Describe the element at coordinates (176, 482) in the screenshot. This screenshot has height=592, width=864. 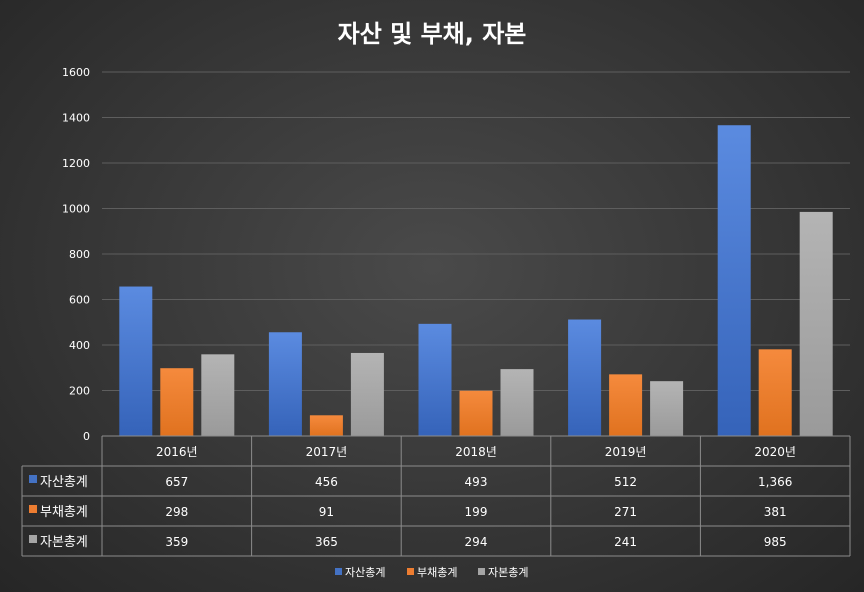
I see `data-label: 657` at that location.